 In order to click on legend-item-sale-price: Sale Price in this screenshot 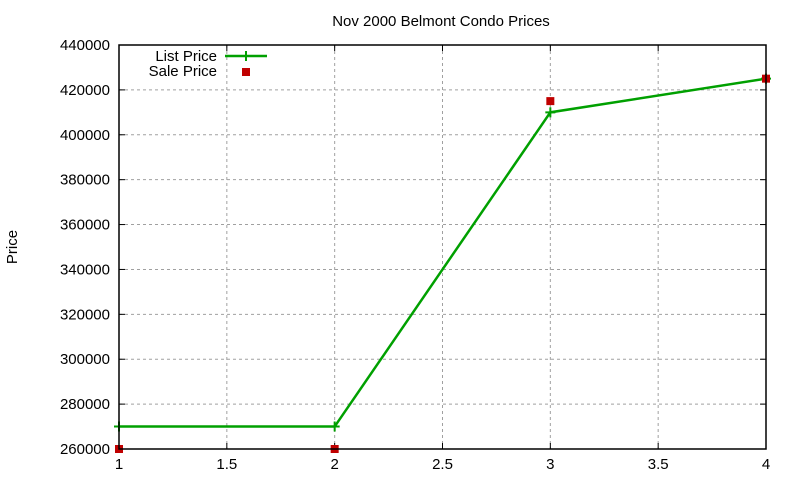, I will do `click(199, 71)`.